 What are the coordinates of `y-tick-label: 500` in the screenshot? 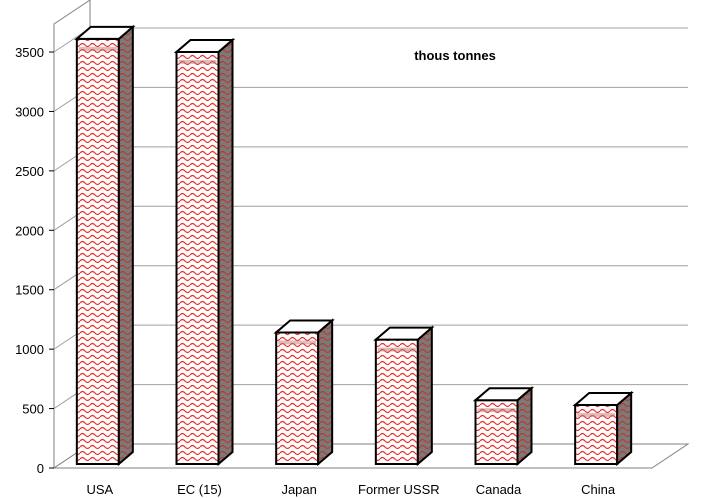 It's located at (33, 409).